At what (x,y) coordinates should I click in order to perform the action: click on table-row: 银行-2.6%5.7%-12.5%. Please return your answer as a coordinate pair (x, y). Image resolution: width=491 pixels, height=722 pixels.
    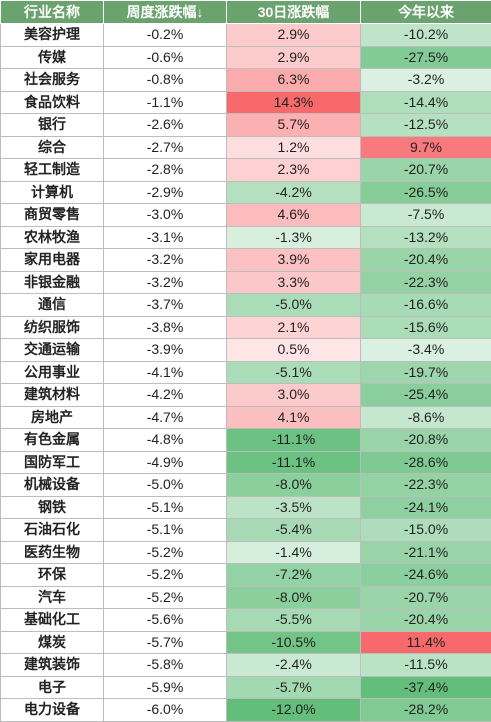
    Looking at the image, I should click on (246, 125).